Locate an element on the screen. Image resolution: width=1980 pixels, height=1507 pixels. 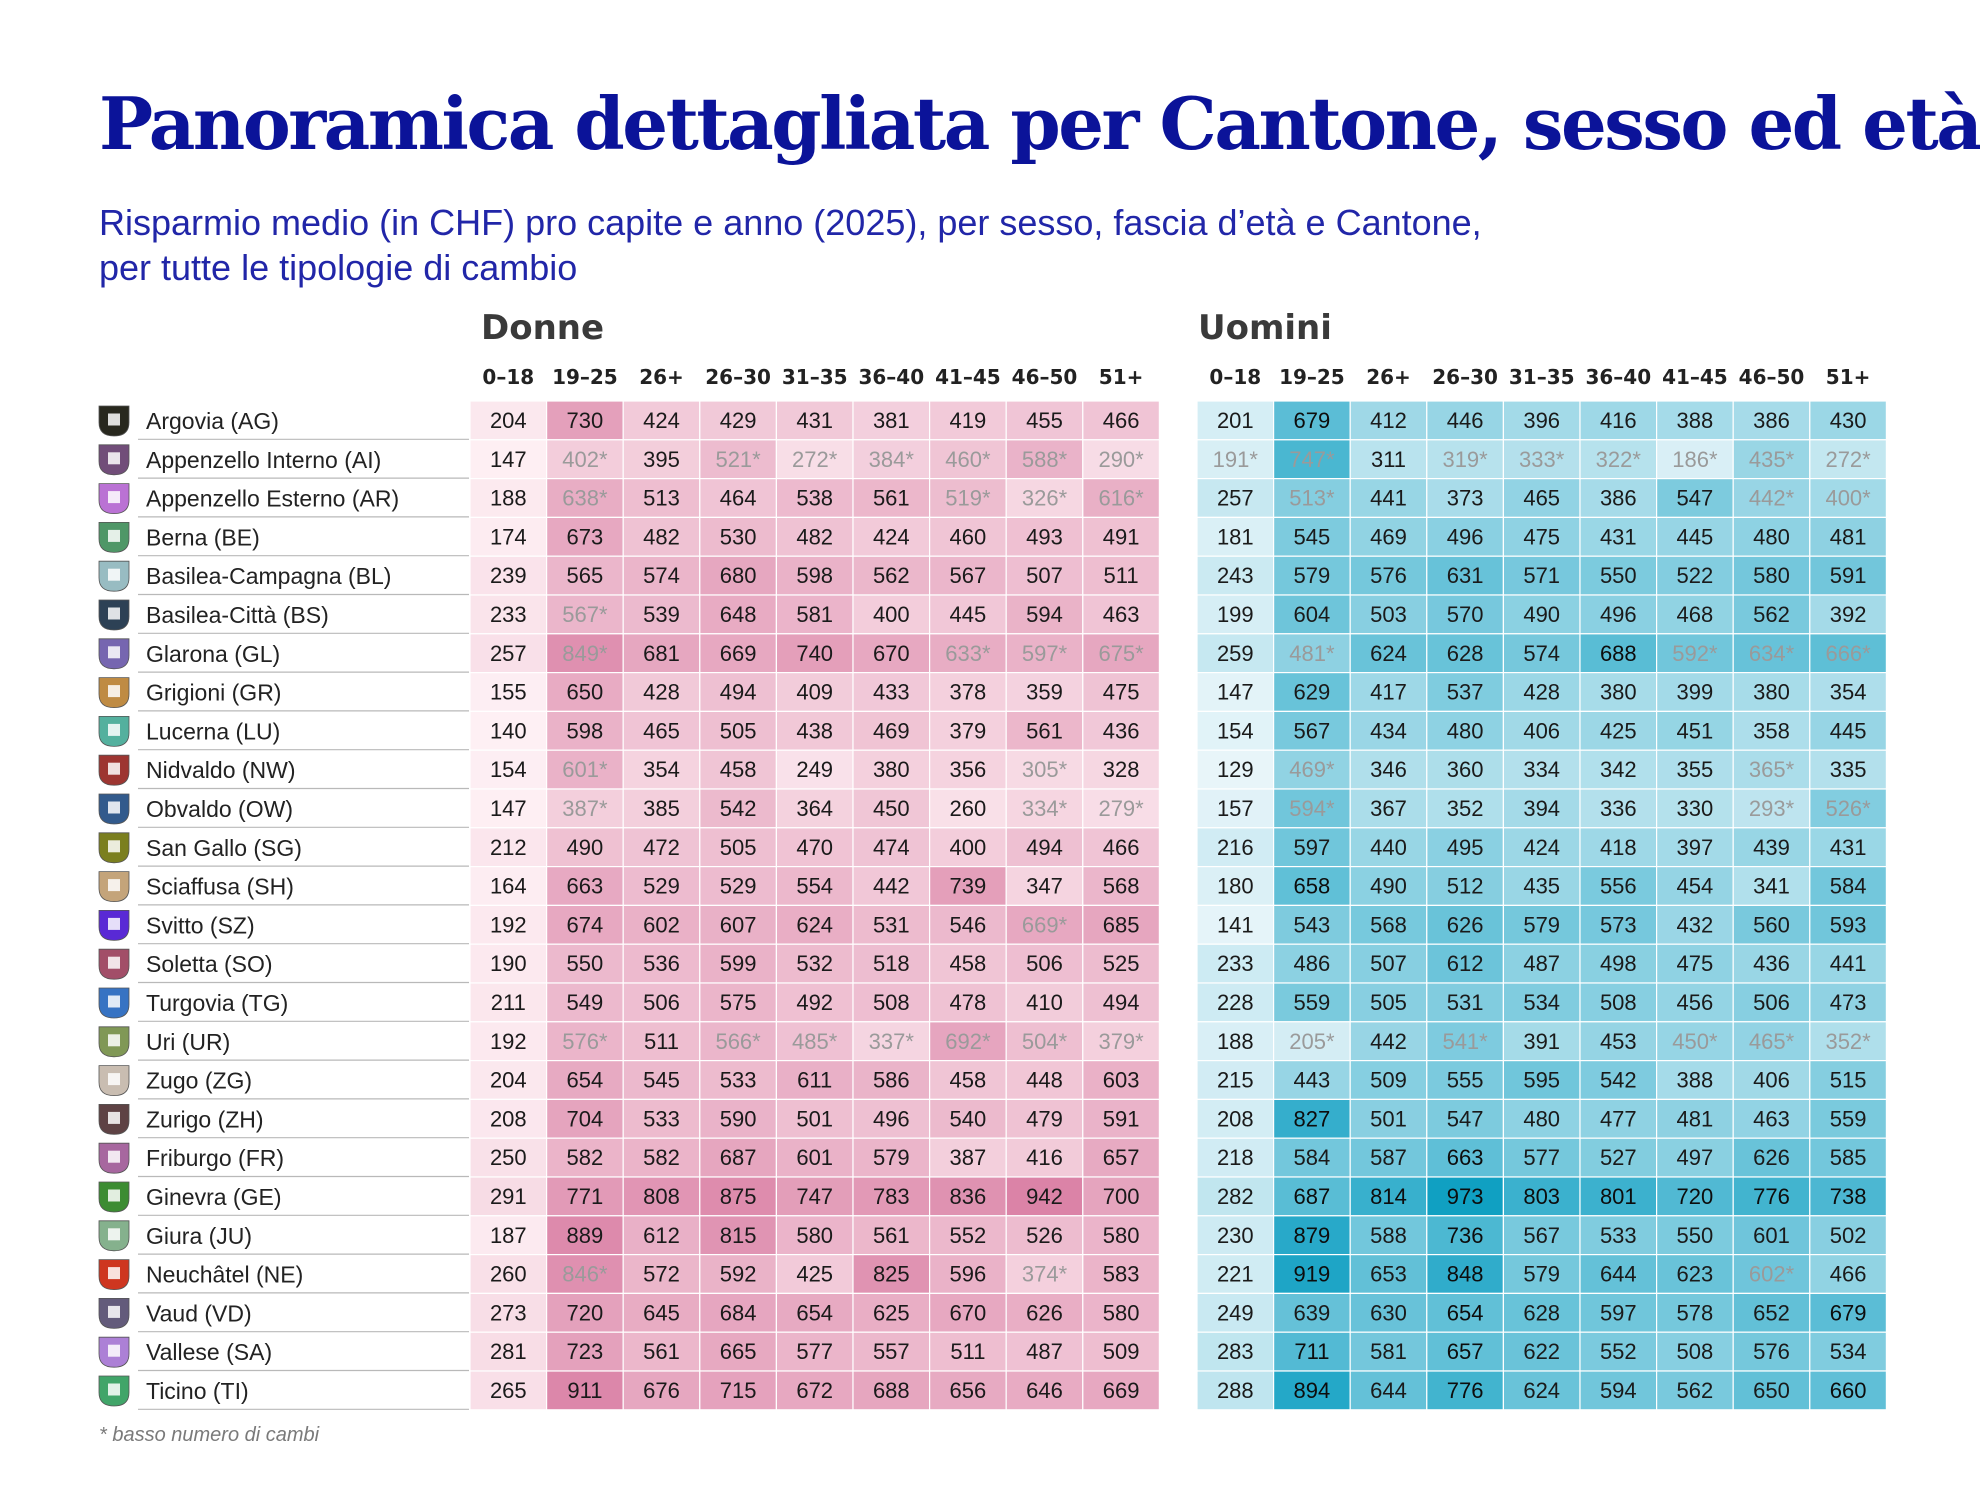
cell-value: 230 is located at coordinates (1235, 1235).